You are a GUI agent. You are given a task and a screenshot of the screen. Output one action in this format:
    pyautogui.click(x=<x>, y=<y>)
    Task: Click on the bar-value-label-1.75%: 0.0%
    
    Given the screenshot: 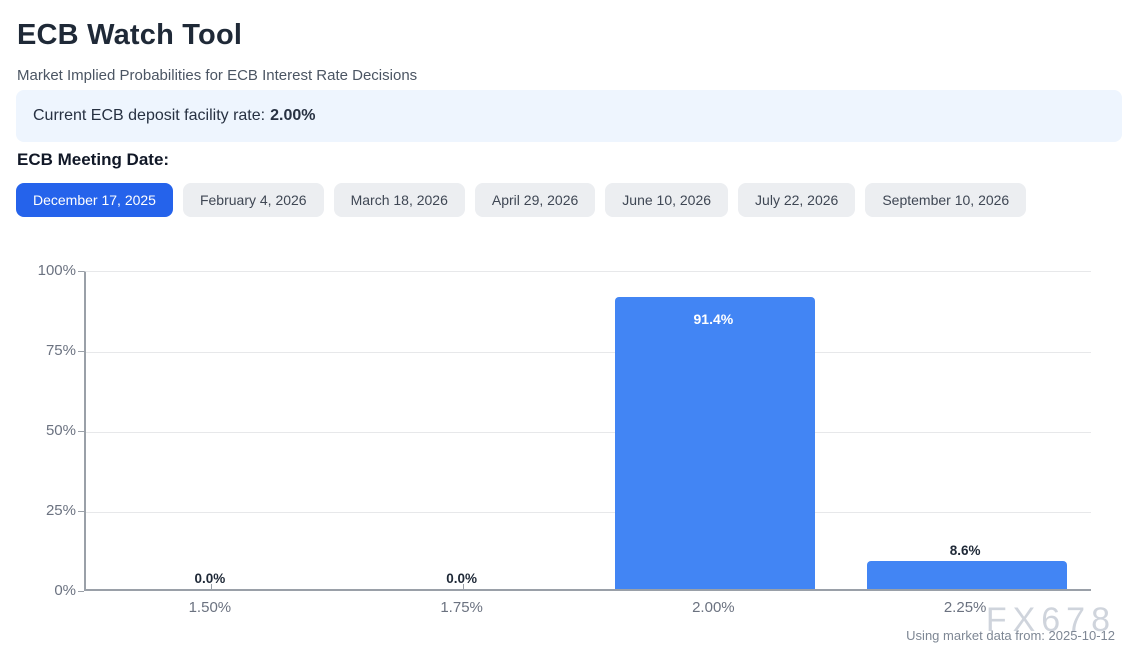 What is the action you would take?
    pyautogui.click(x=462, y=578)
    